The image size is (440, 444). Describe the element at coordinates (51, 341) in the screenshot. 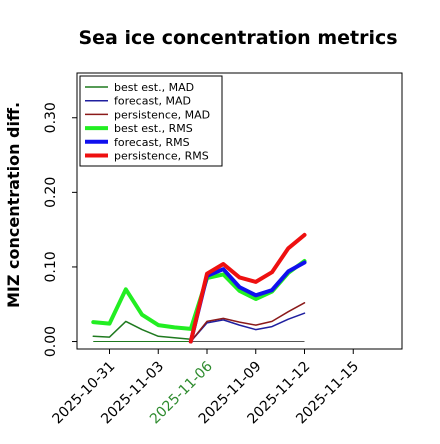

I see `y-tick-label-0: 0.00` at that location.